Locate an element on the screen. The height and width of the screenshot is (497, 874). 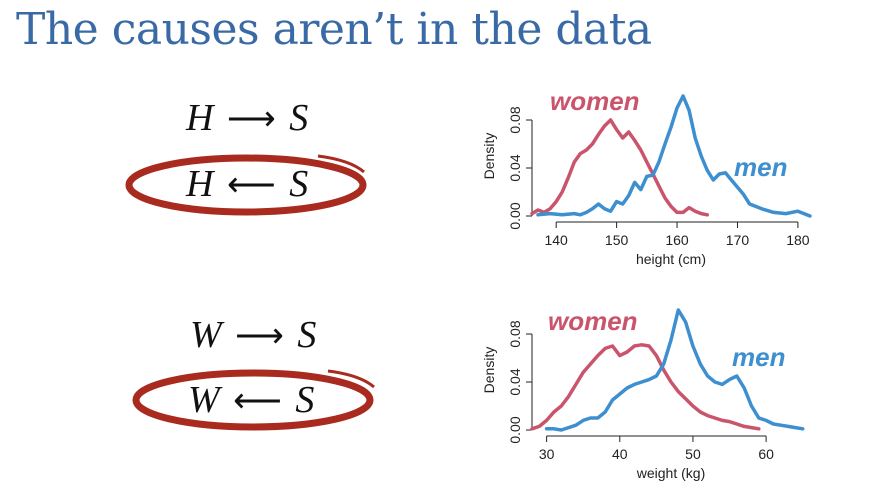
slide-title: The causes aren’t in the data is located at coordinates (334, 29).